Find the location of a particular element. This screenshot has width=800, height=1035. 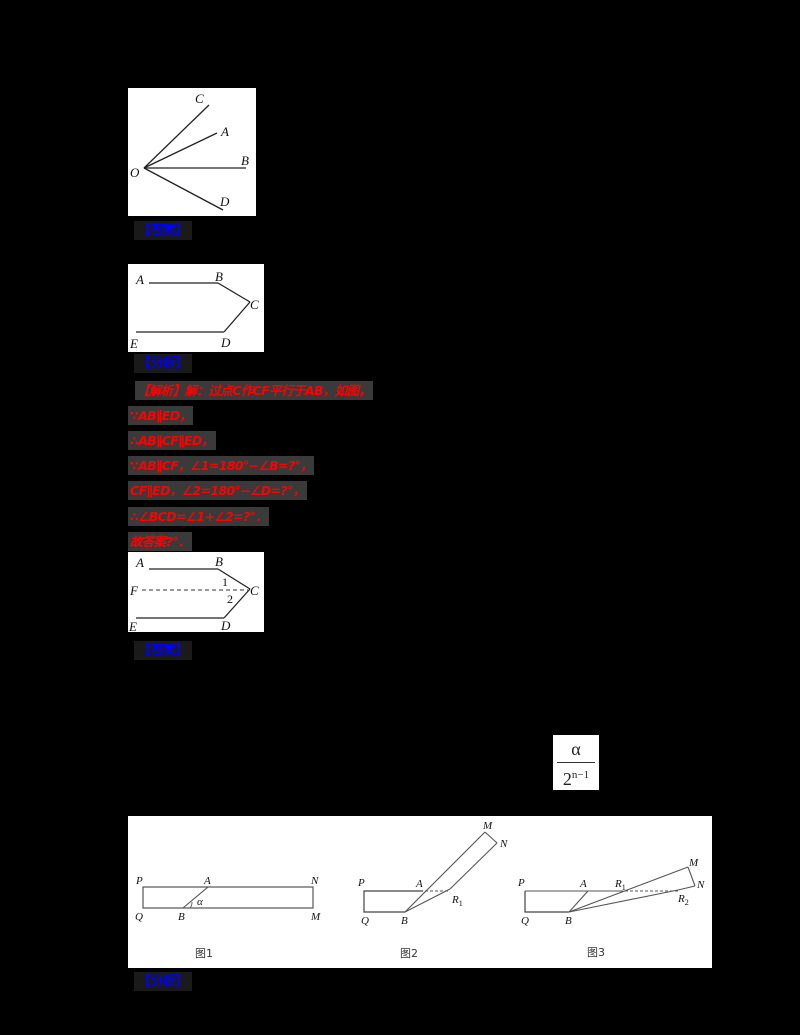

fig3-label-q: Q is located at coordinates (525, 921).